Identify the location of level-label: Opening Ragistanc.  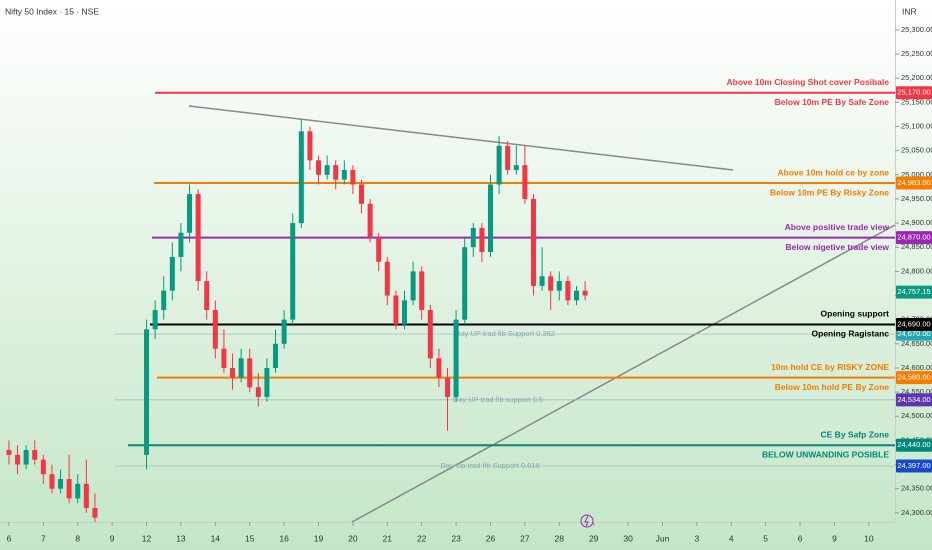
(851, 334).